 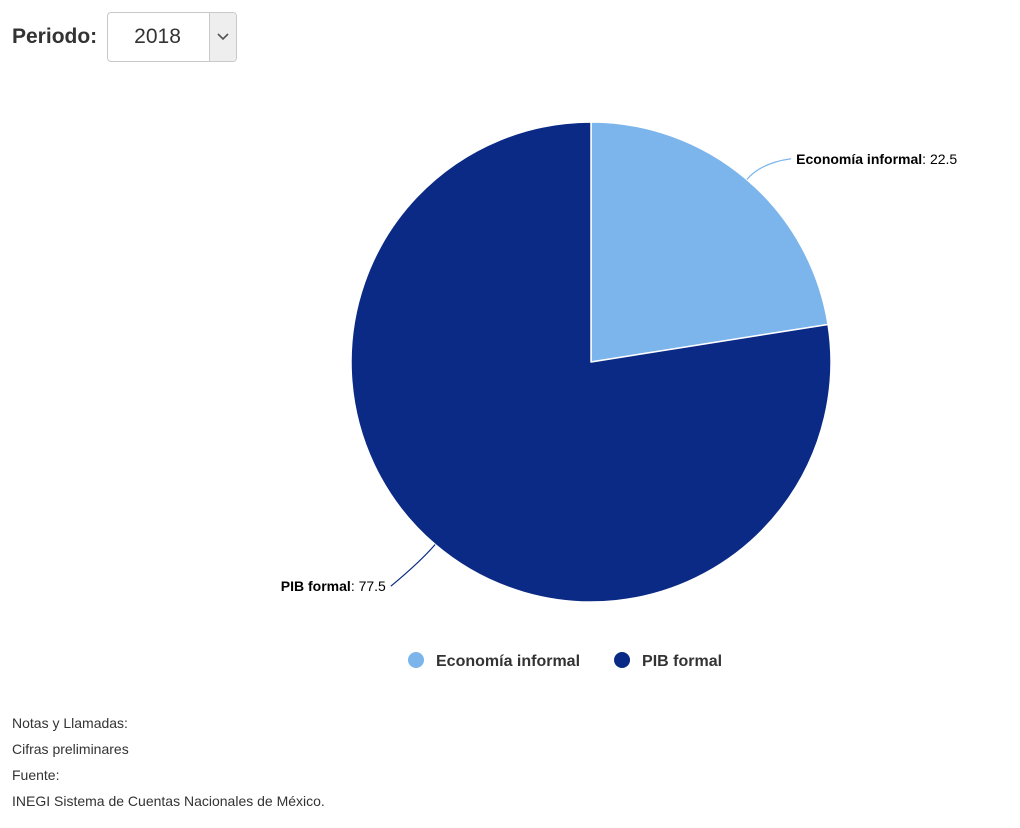 What do you see at coordinates (416, 660) in the screenshot?
I see `legend-marker-economia-informal` at bounding box center [416, 660].